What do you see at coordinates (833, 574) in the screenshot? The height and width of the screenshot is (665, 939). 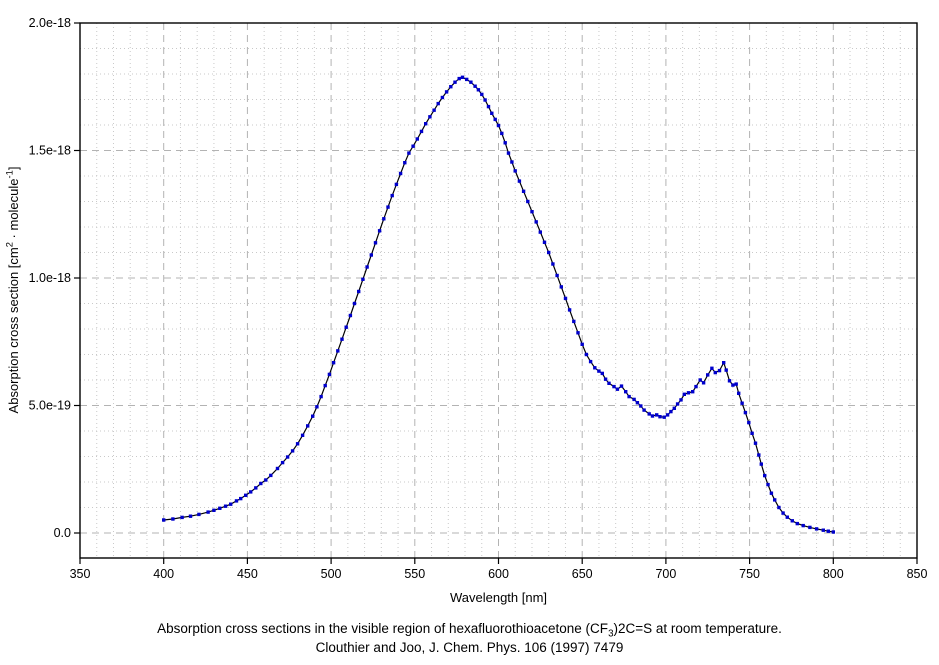 I see `x-tick-label: 800` at bounding box center [833, 574].